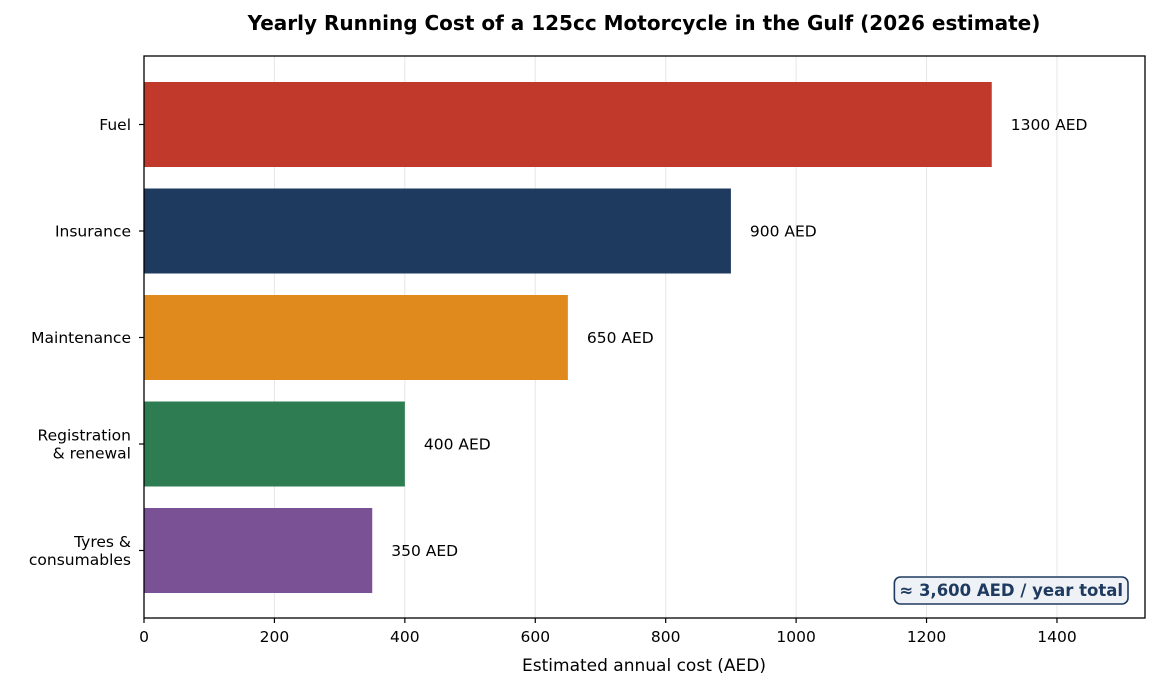  Describe the element at coordinates (644, 666) in the screenshot. I see `x-axis-label: Estimated annual cost (AED)` at that location.